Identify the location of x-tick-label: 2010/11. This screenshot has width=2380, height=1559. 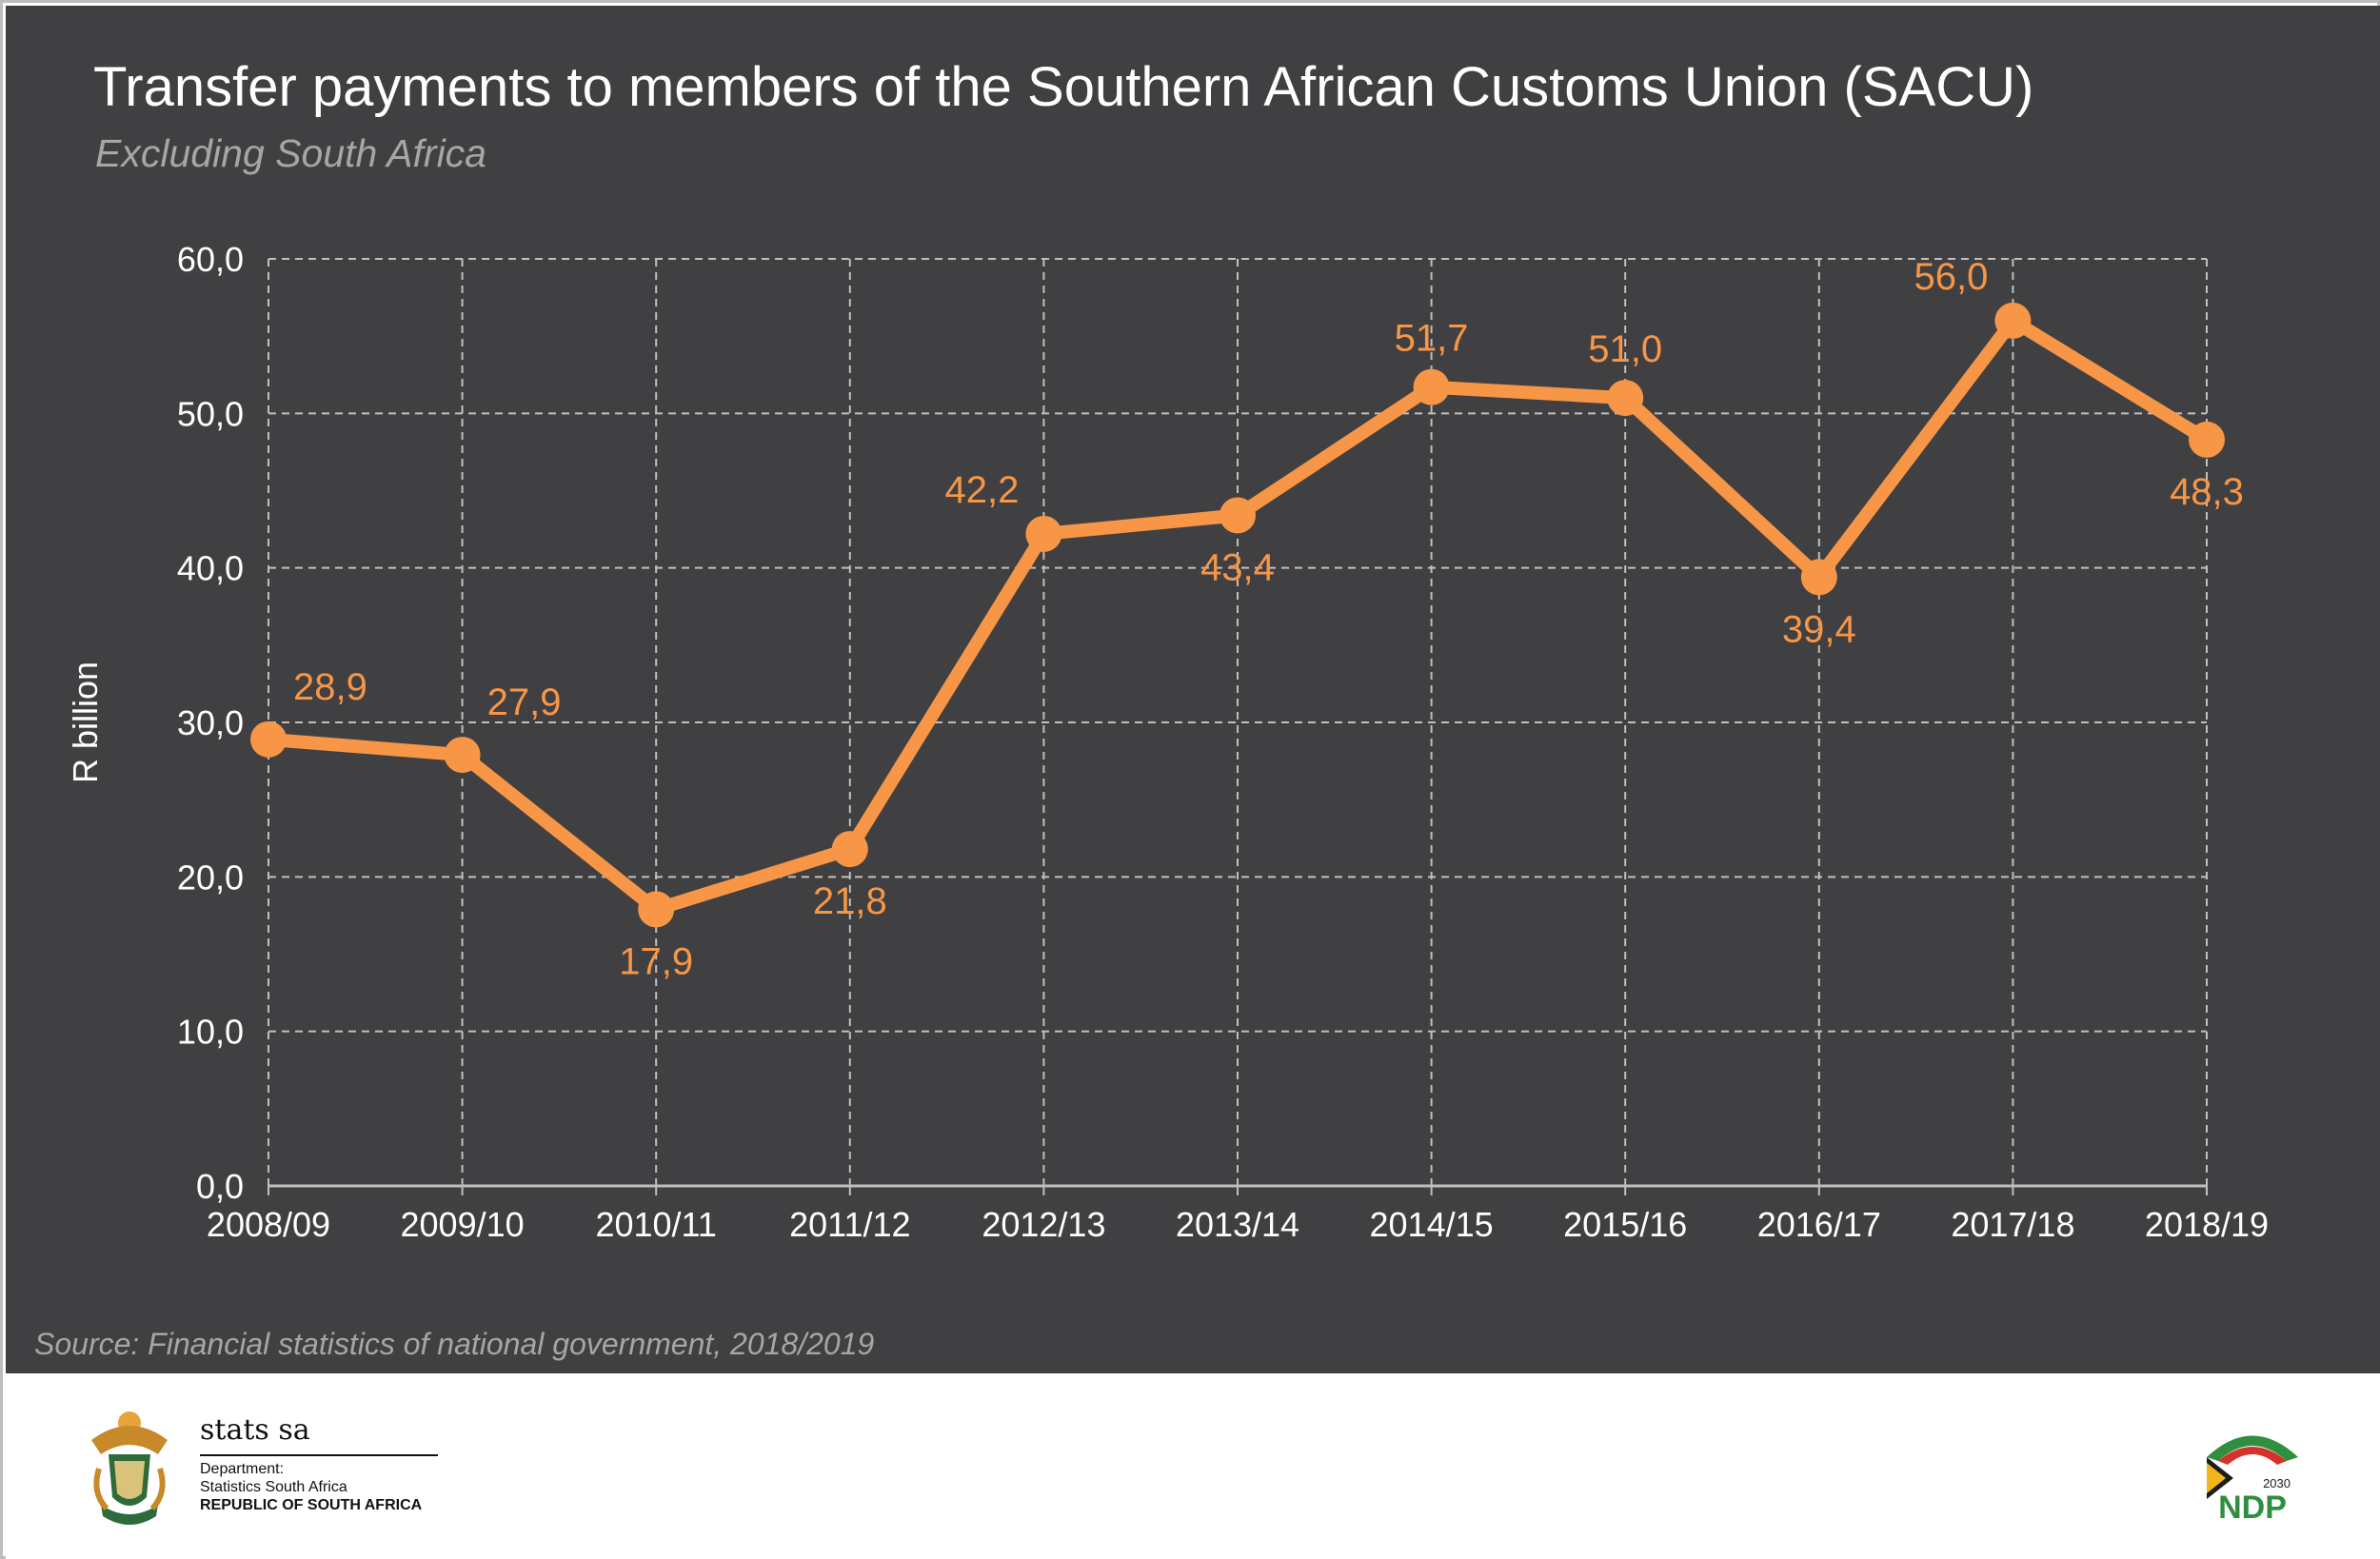
(655, 1224).